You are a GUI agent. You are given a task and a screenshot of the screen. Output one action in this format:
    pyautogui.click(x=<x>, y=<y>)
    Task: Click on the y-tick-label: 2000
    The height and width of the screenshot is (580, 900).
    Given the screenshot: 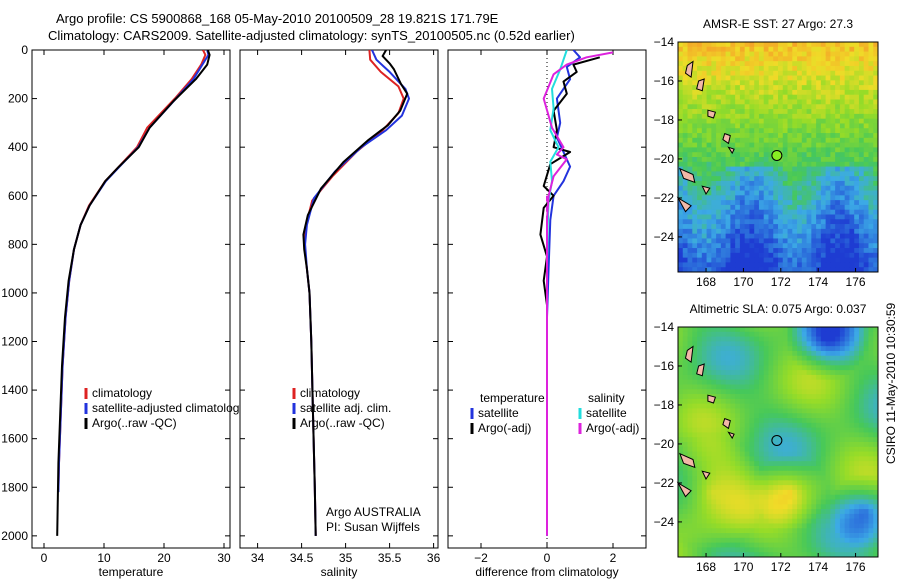 What is the action you would take?
    pyautogui.click(x=14, y=536)
    